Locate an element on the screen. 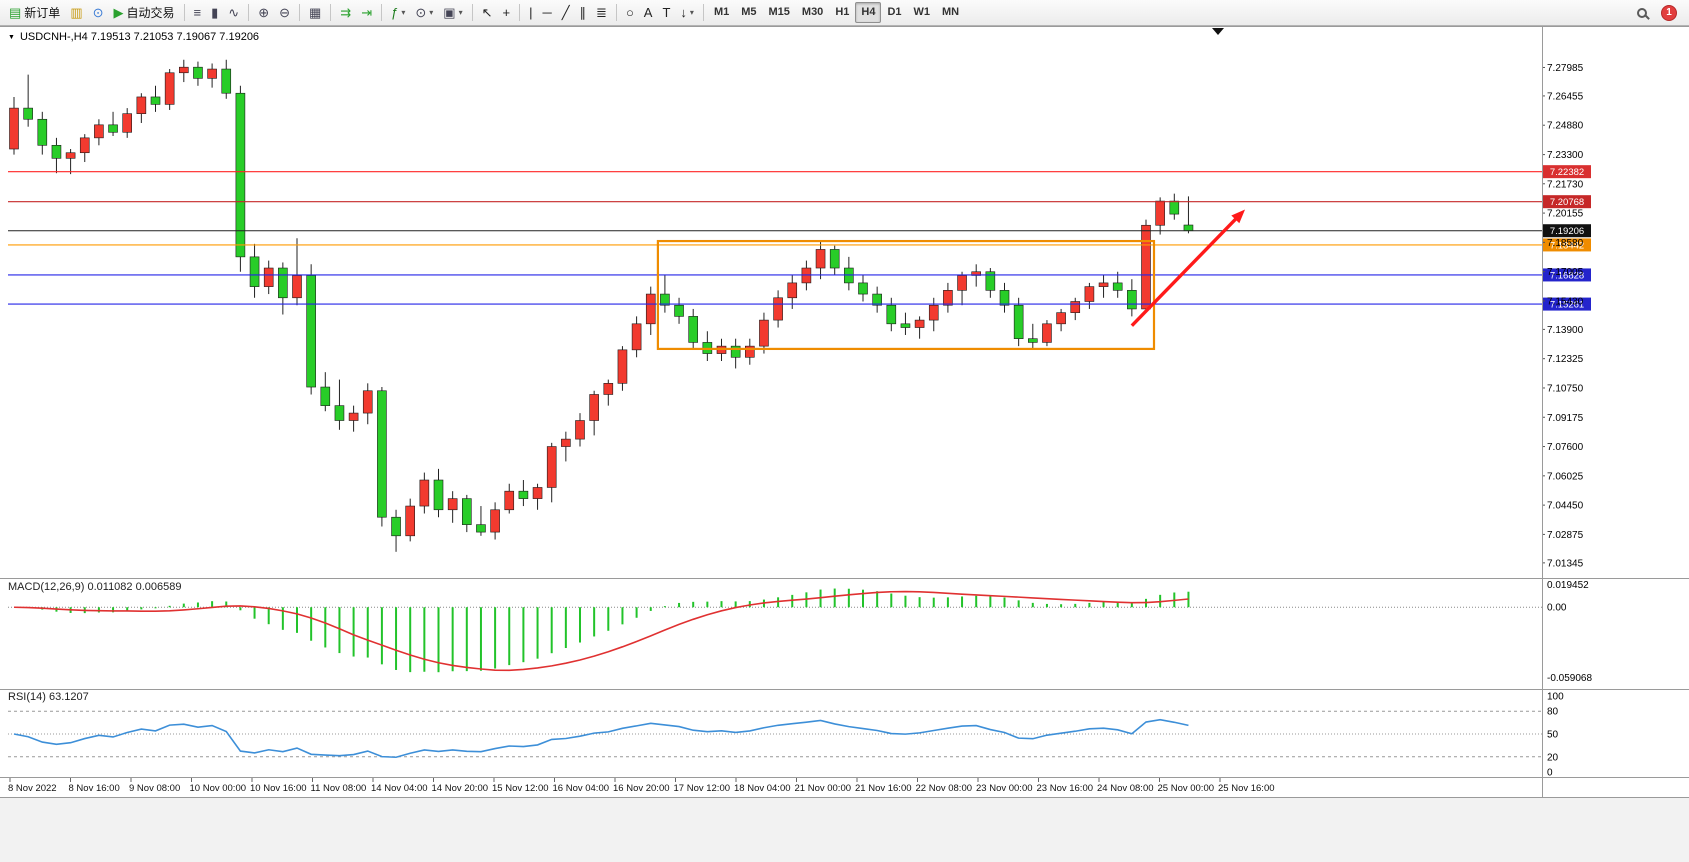  timeframe-mn-button: MN is located at coordinates (950, 12).